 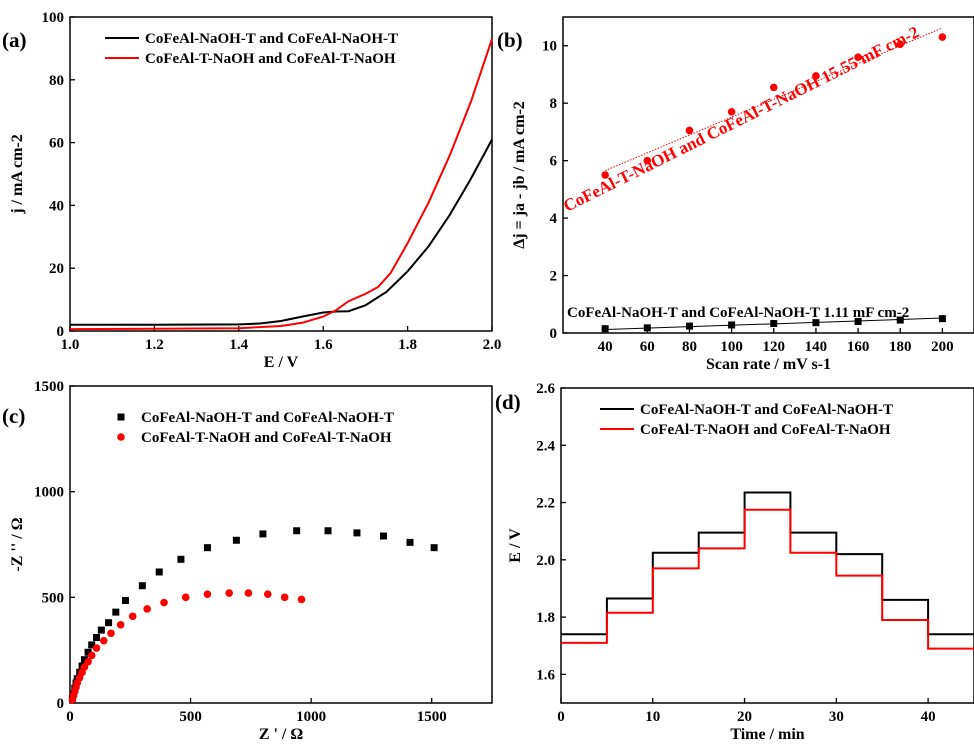 I want to click on x-tick-label: 120, so click(x=774, y=347).